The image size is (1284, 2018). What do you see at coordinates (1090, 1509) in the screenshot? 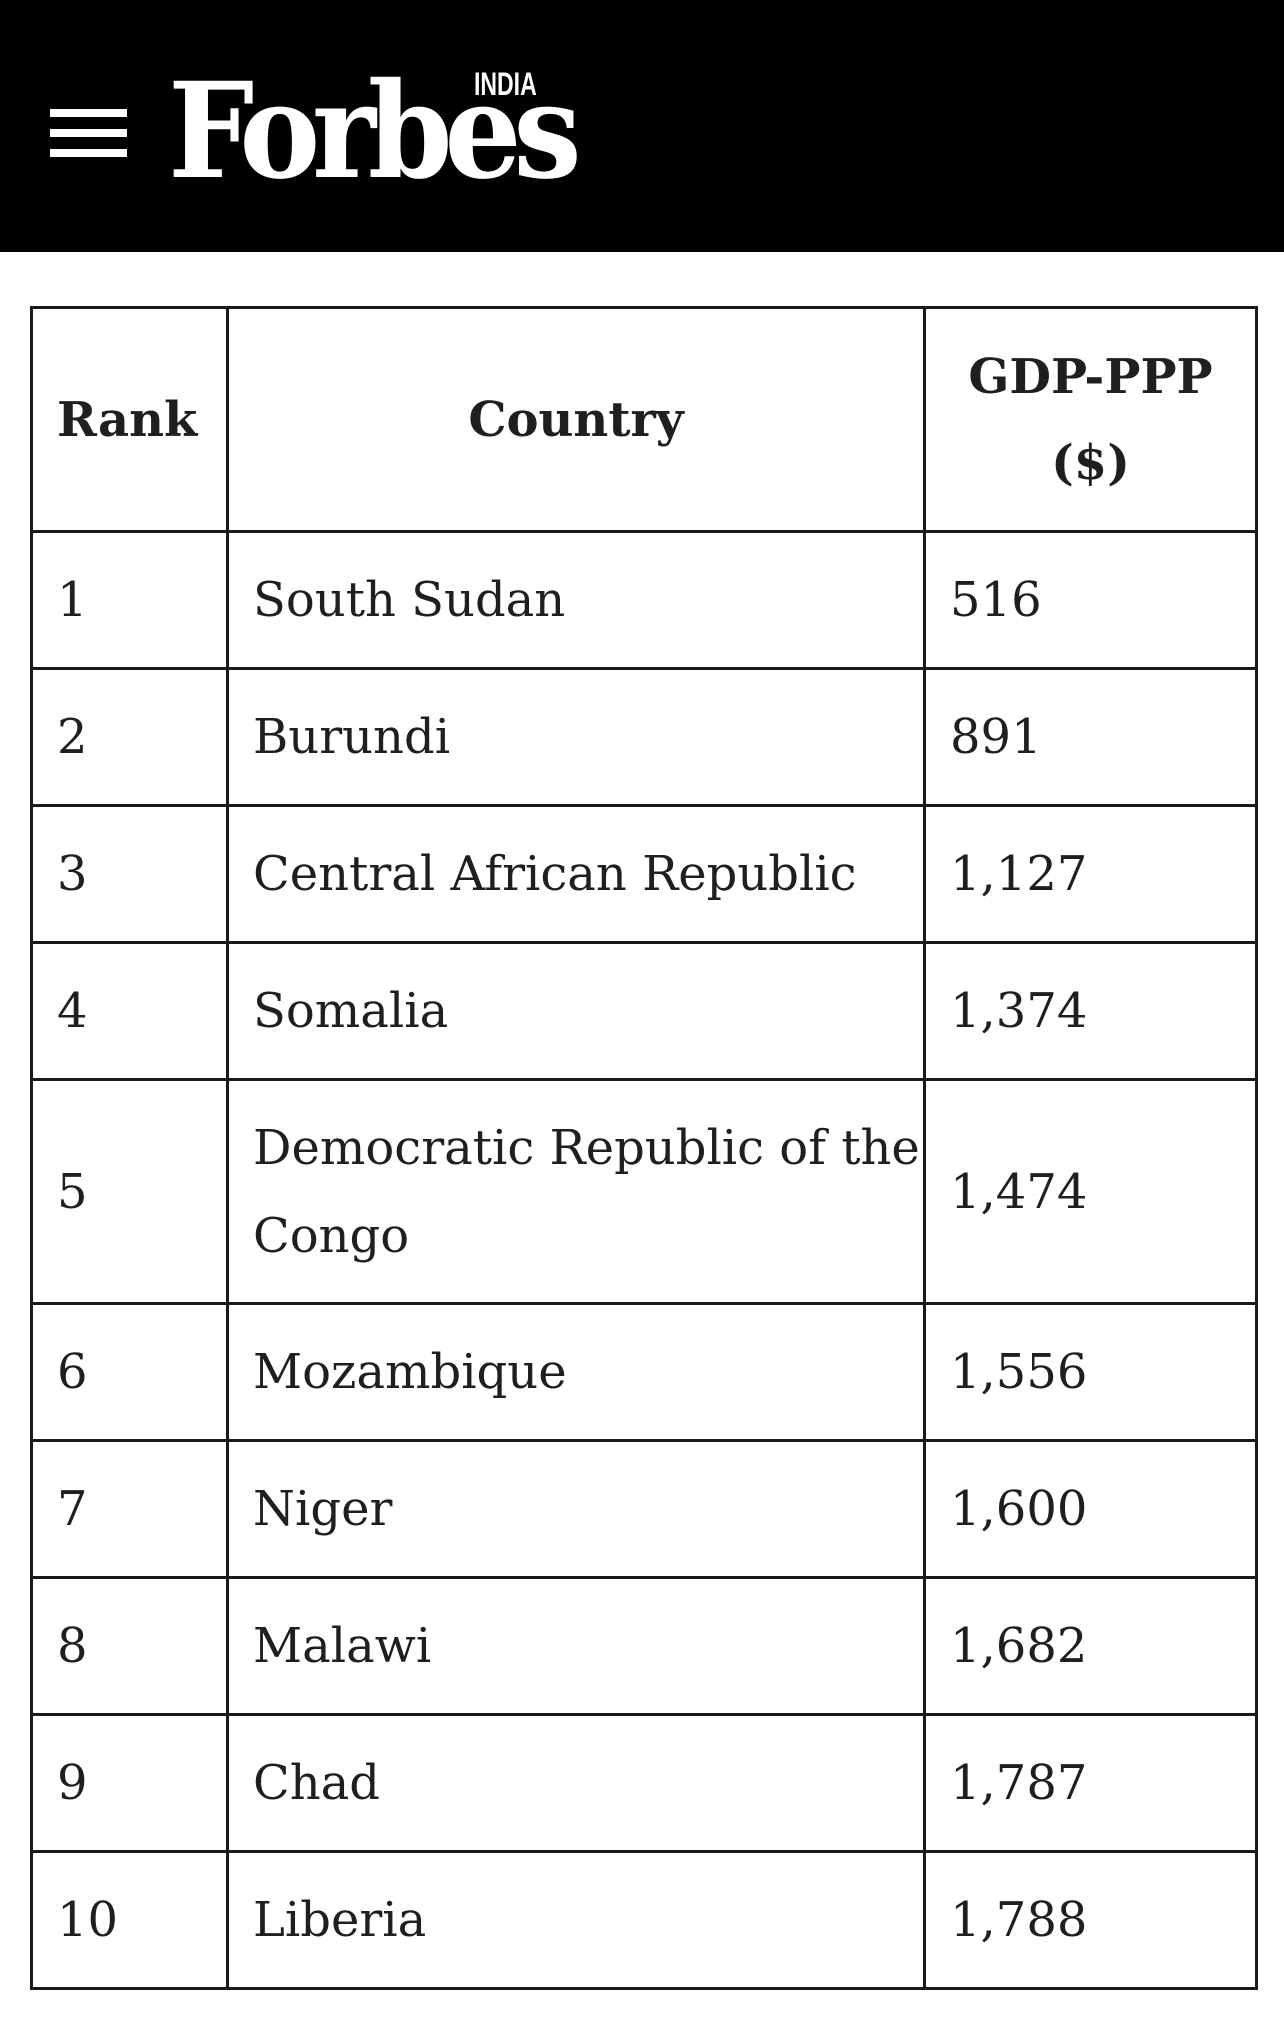
I see `cell-gdp: 1,600` at bounding box center [1090, 1509].